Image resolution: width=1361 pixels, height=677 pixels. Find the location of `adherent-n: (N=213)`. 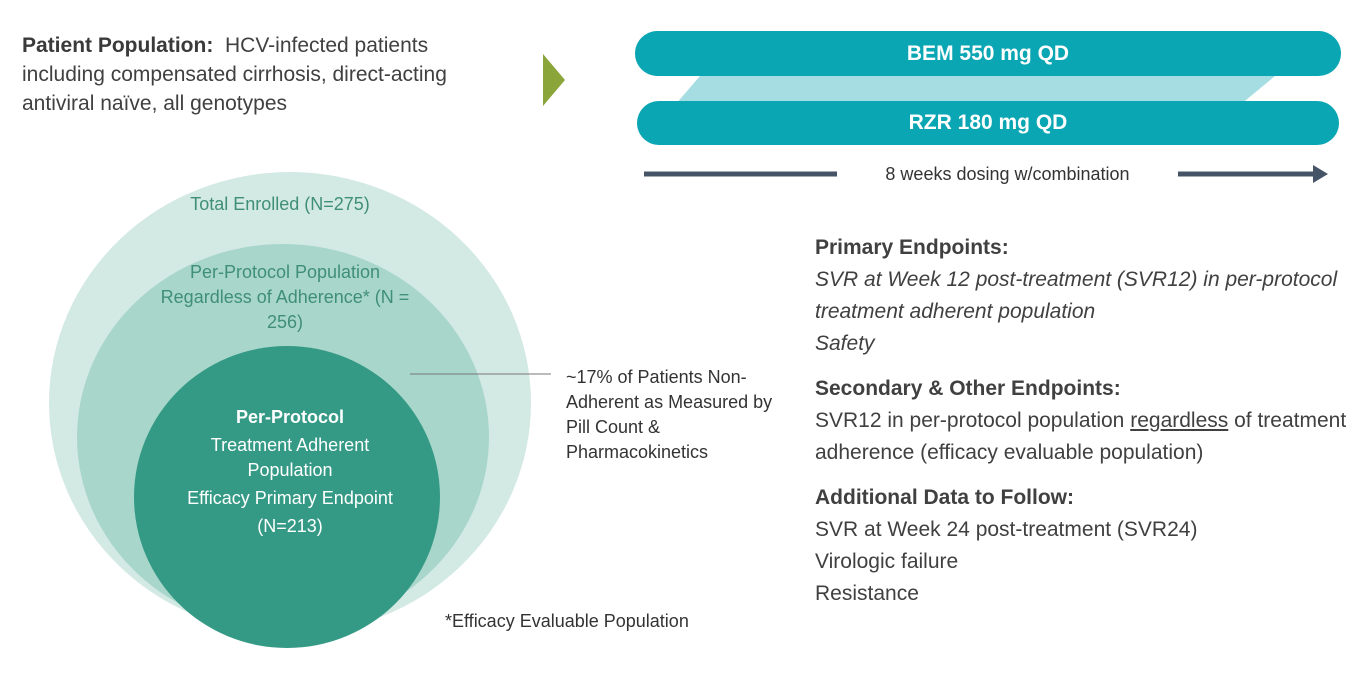

adherent-n: (N=213) is located at coordinates (290, 526).